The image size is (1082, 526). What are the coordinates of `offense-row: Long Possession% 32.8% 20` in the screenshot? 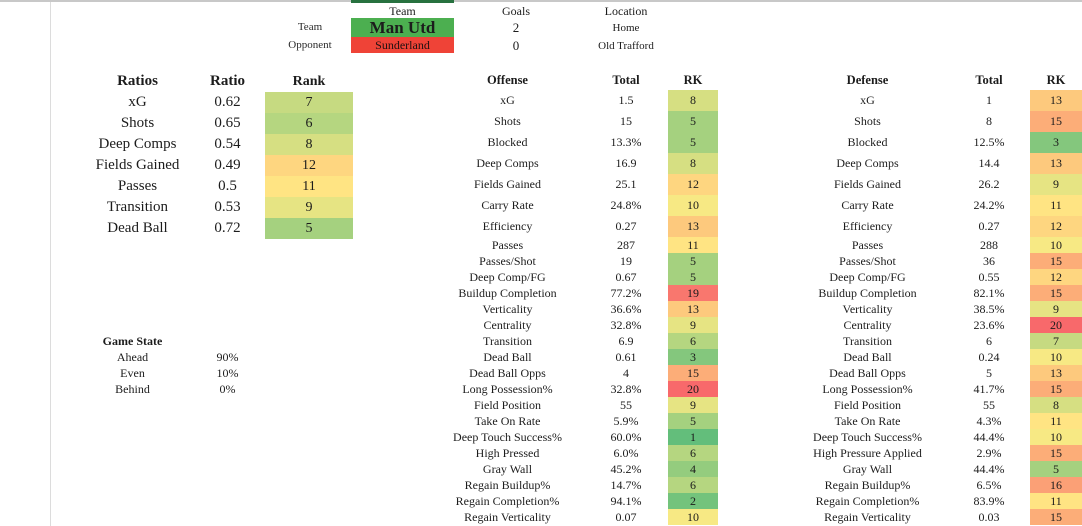 It's located at (569, 389).